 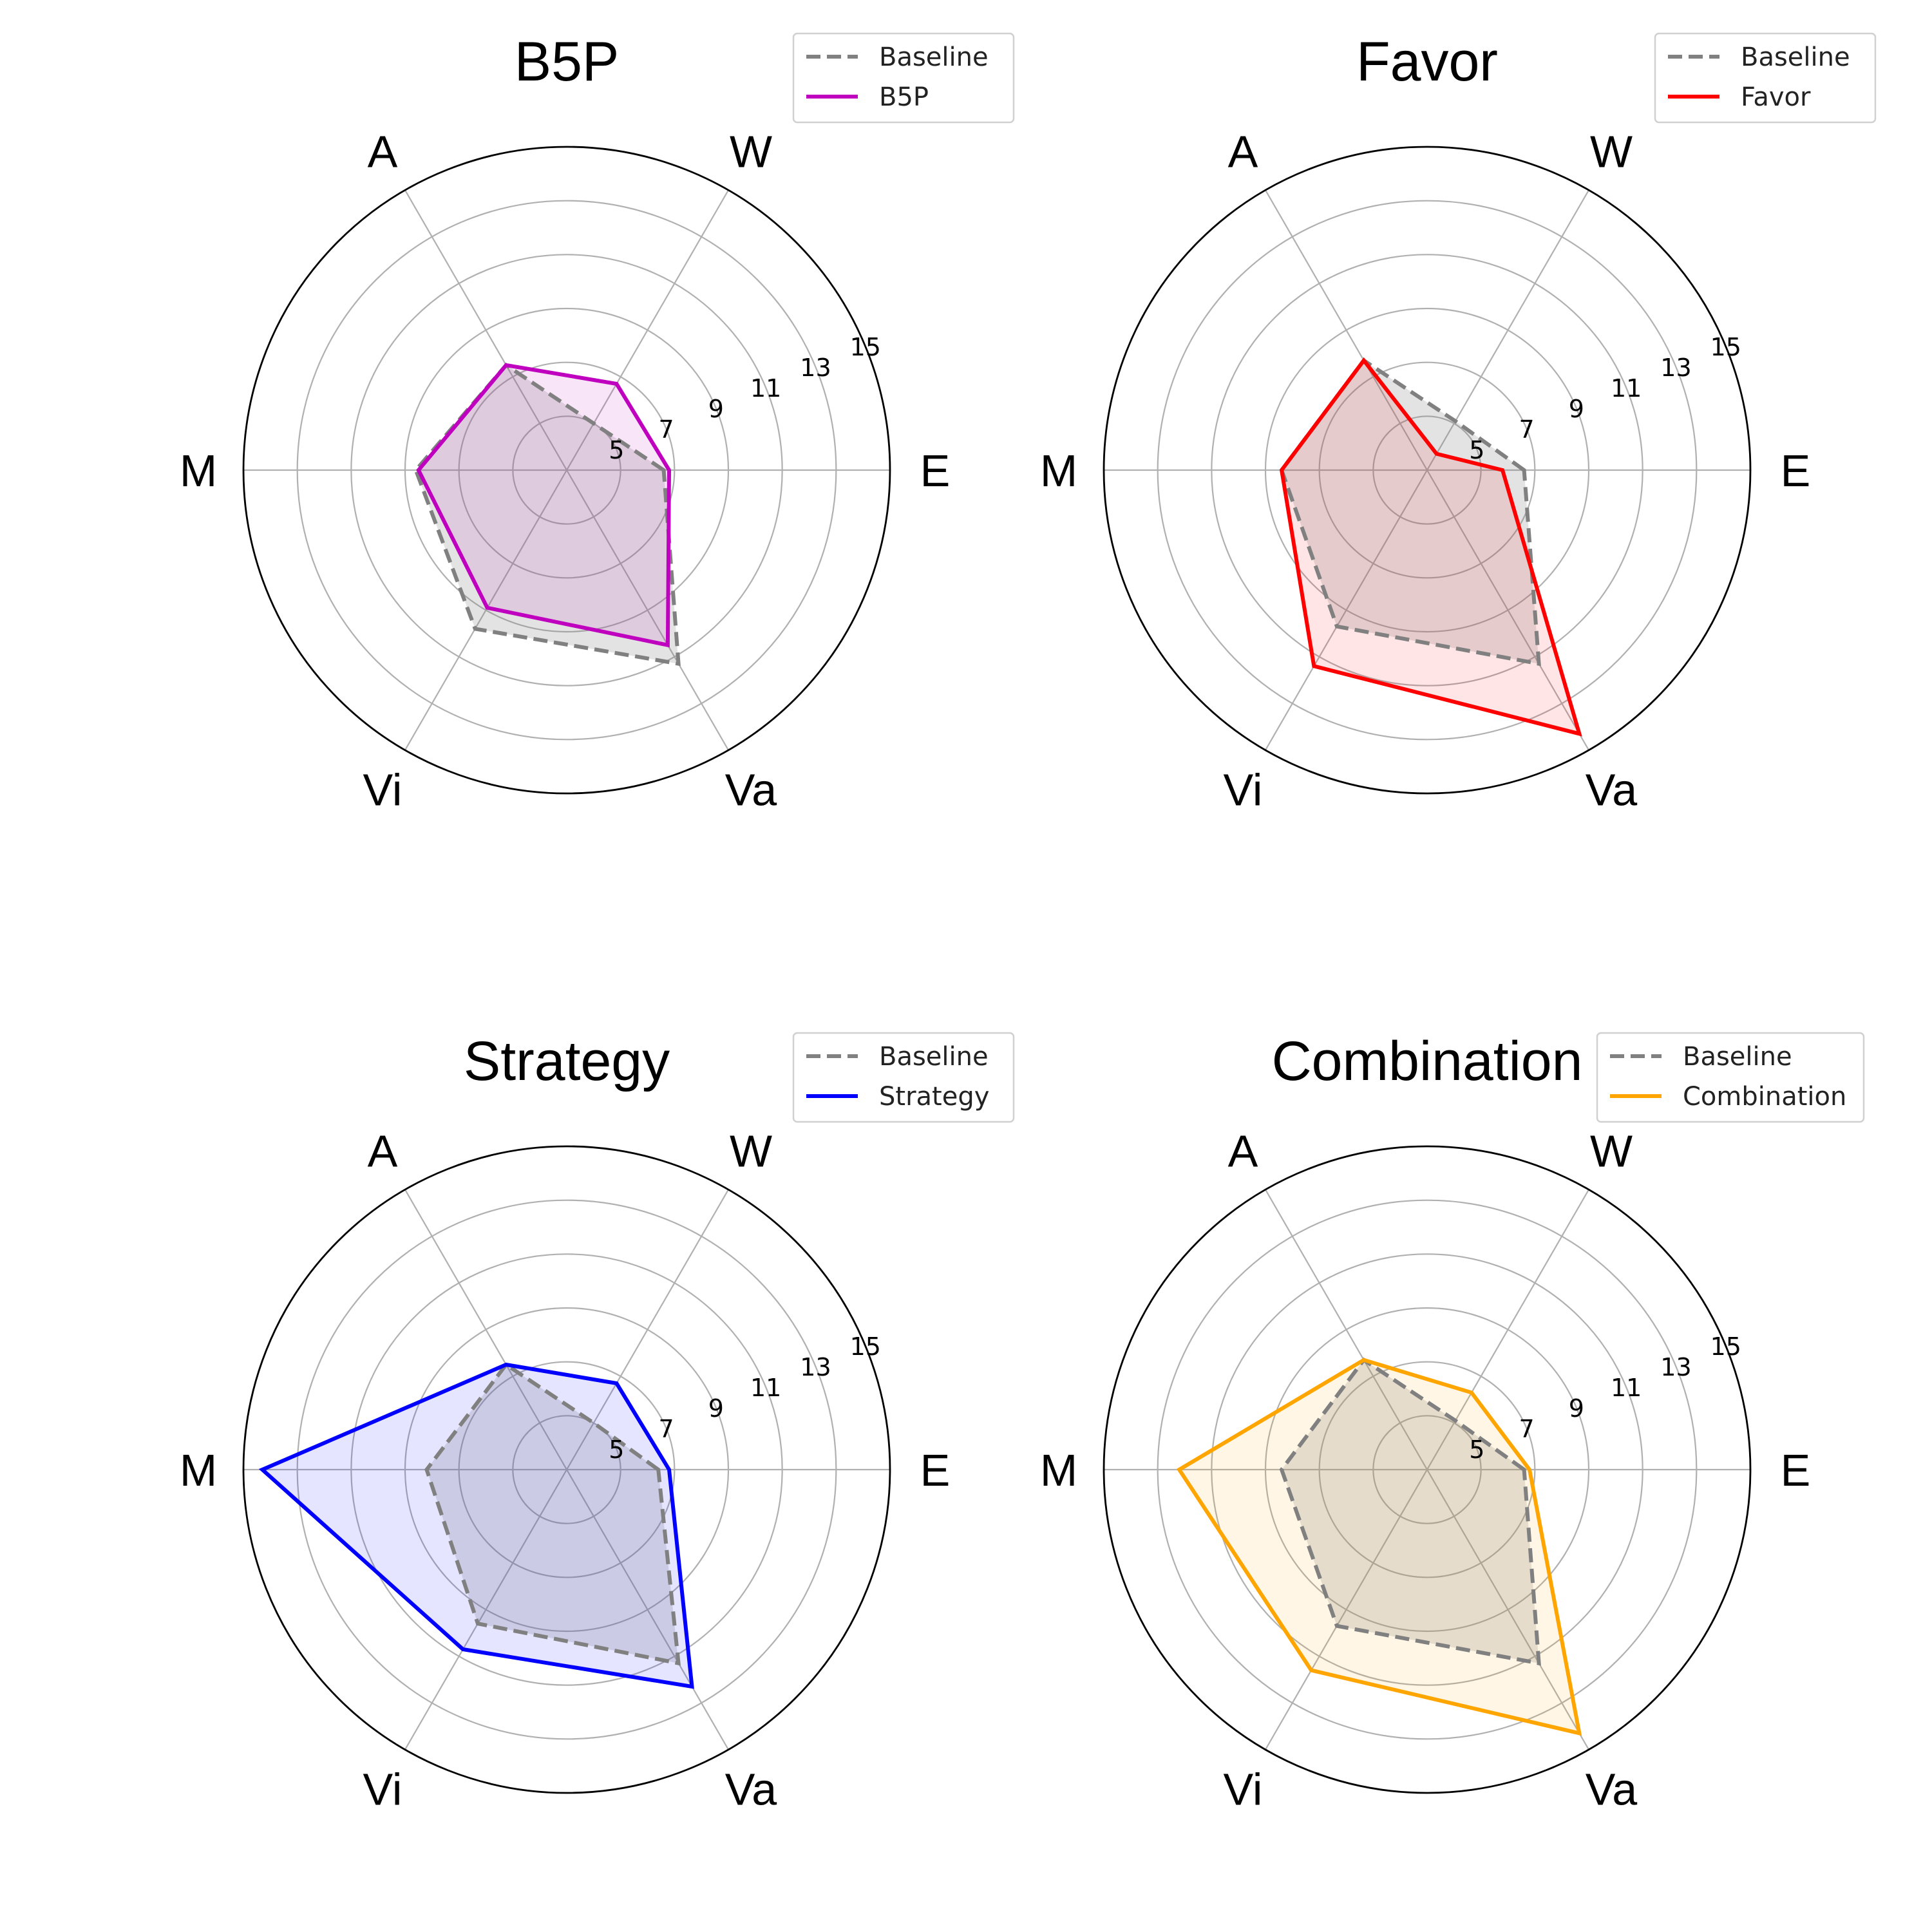 What do you see at coordinates (567, 62) in the screenshot?
I see `panel-title: B5P` at bounding box center [567, 62].